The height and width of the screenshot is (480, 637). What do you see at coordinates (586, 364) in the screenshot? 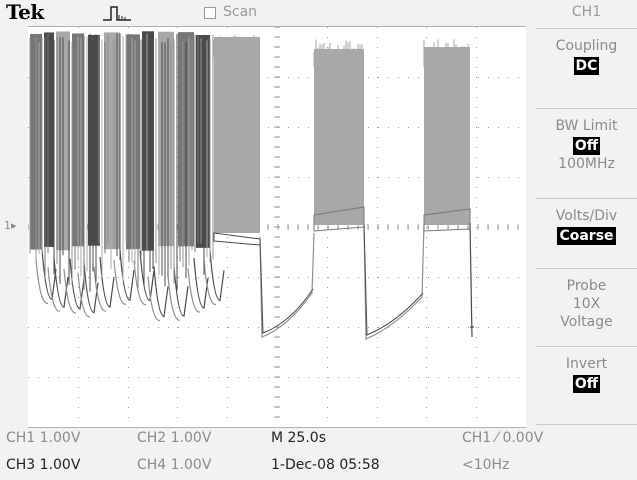
I see `invert-label: Invert` at bounding box center [586, 364].